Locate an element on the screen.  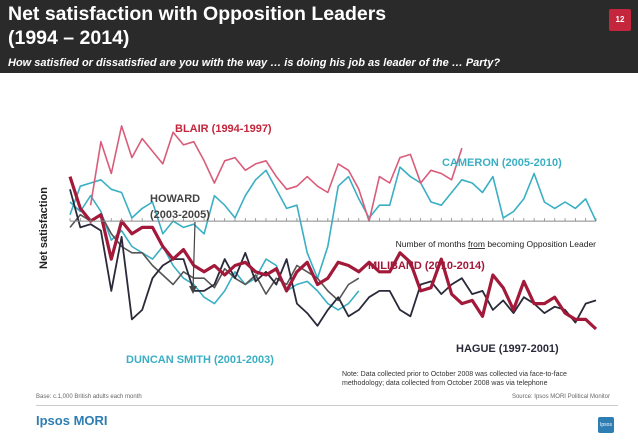
header-bar is located at coordinates (319, 27).